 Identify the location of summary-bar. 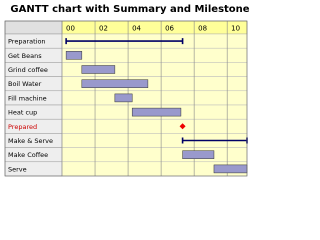
(124, 41).